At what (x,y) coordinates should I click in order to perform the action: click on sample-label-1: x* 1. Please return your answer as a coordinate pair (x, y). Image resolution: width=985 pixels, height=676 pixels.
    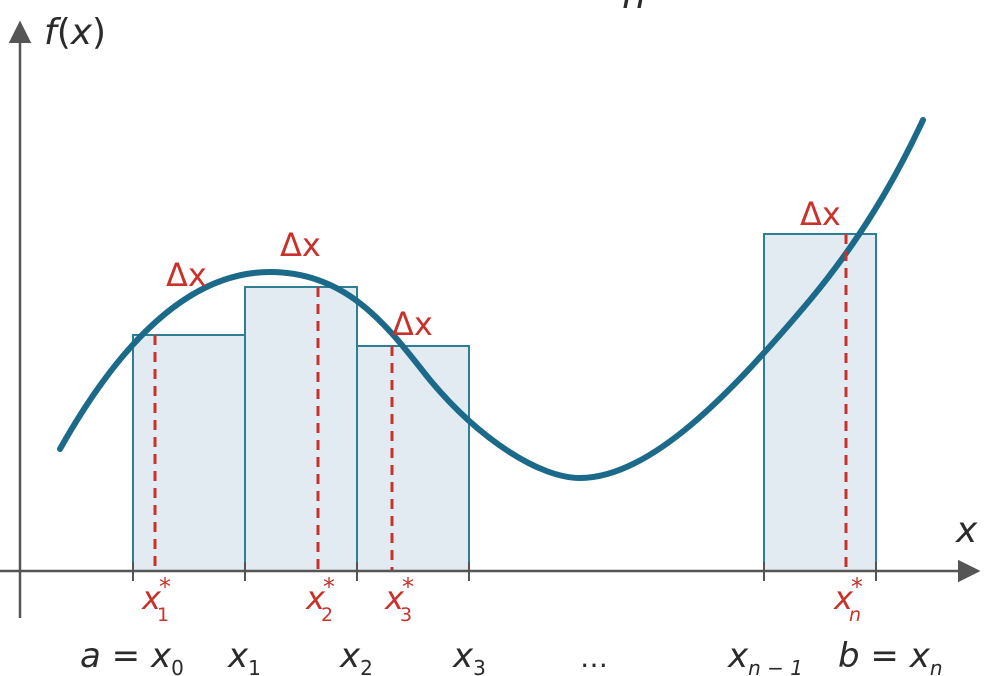
    Looking at the image, I should click on (156, 599).